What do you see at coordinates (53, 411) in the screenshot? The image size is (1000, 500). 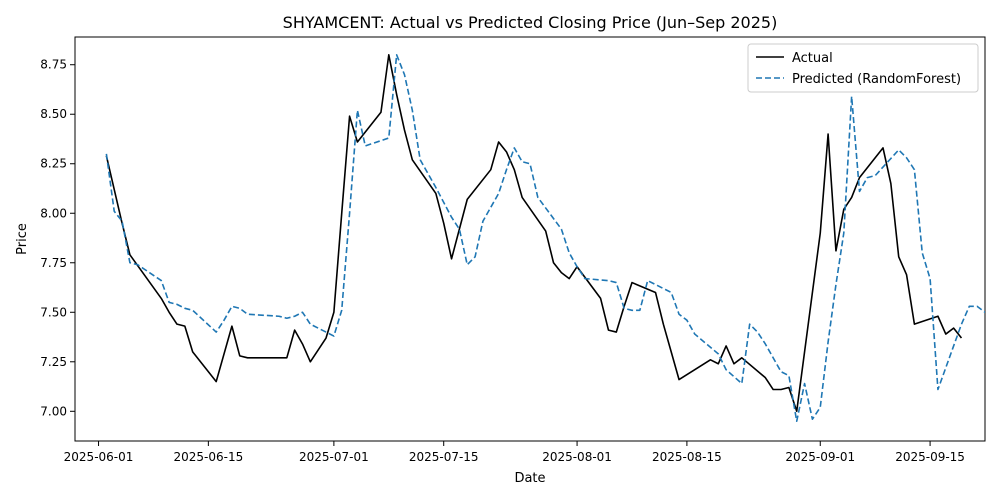 I see `y-tick-label: 7.00` at bounding box center [53, 411].